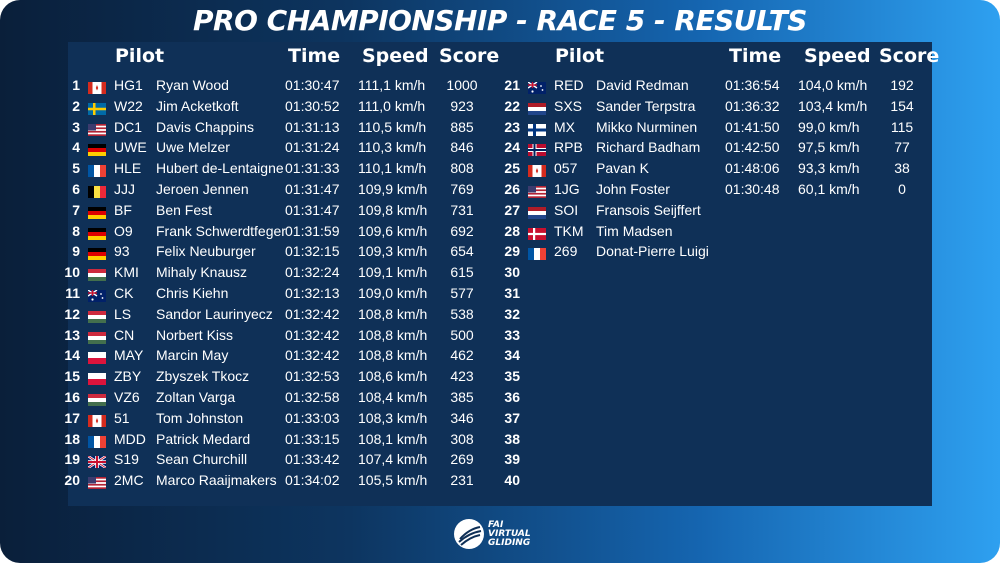 The width and height of the screenshot is (1000, 563). I want to click on race-score: 462, so click(462, 355).